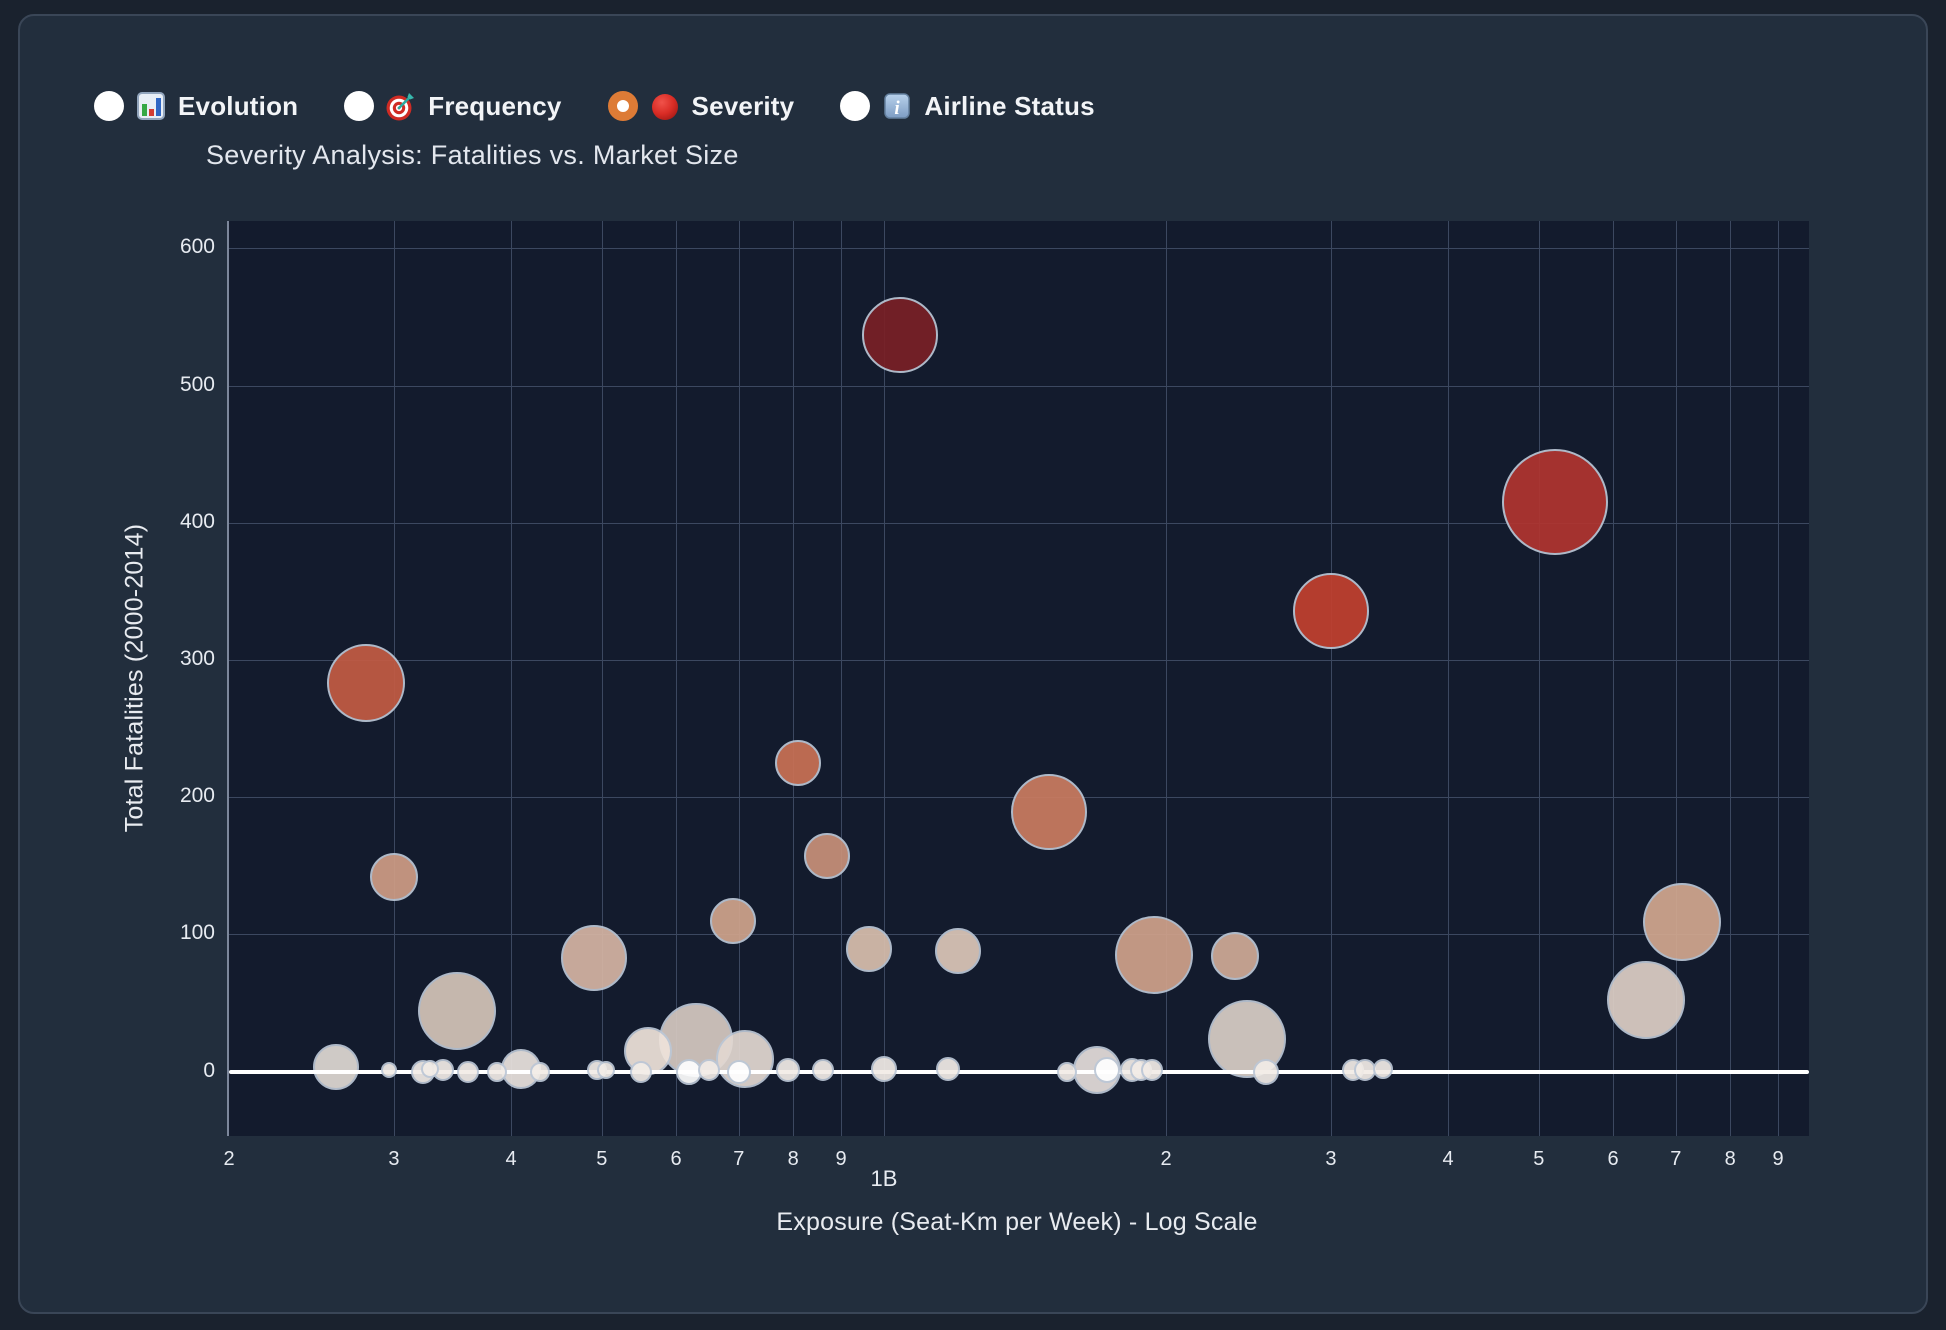 The width and height of the screenshot is (1946, 1330). I want to click on radio-label: Severity, so click(743, 105).